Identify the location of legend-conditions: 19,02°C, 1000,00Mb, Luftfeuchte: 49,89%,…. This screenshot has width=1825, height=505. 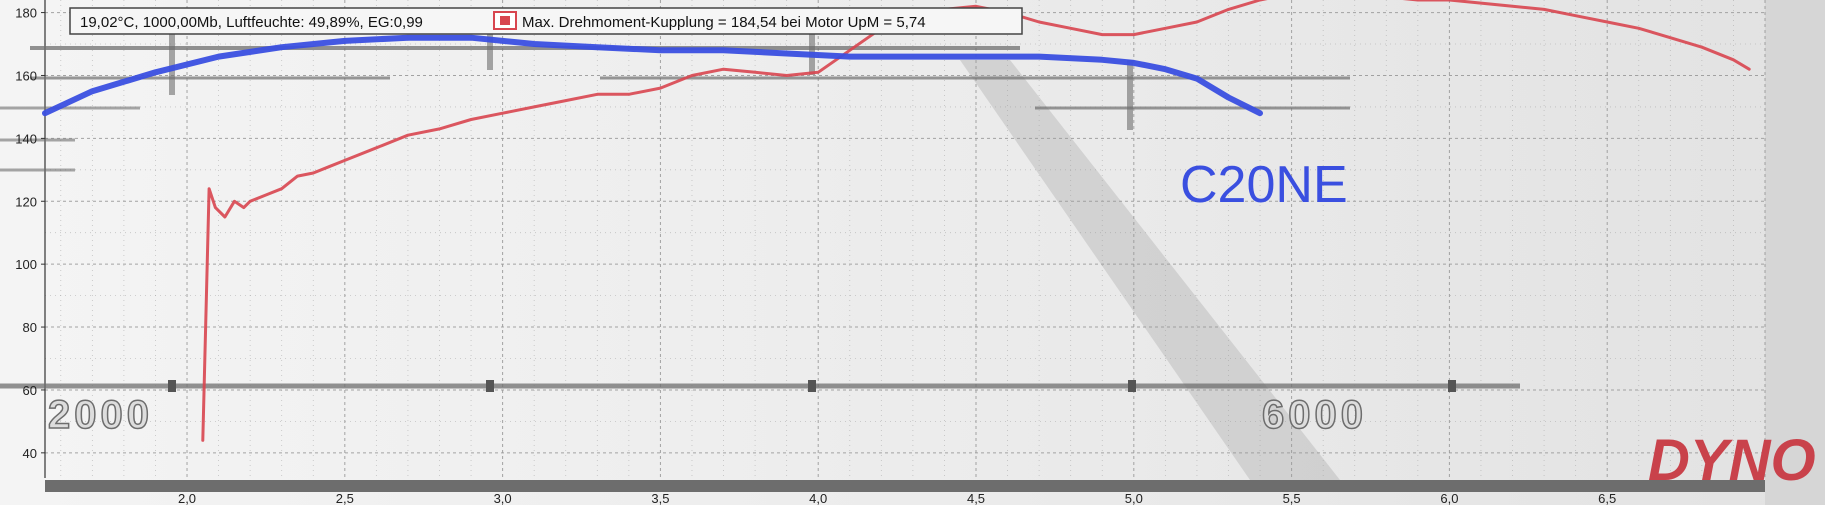
(251, 22).